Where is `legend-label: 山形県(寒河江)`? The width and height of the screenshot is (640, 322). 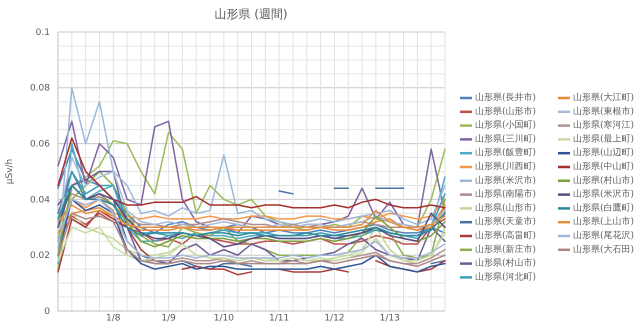 legend-label: 山形県(寒河江) is located at coordinates (603, 125).